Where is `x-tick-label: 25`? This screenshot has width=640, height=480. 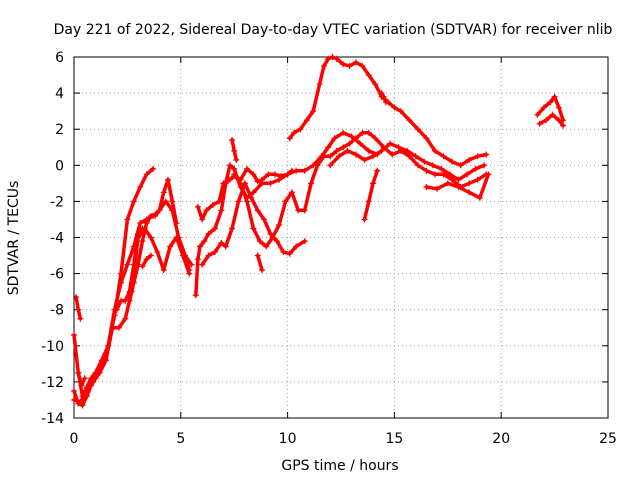 x-tick-label: 25 is located at coordinates (608, 439).